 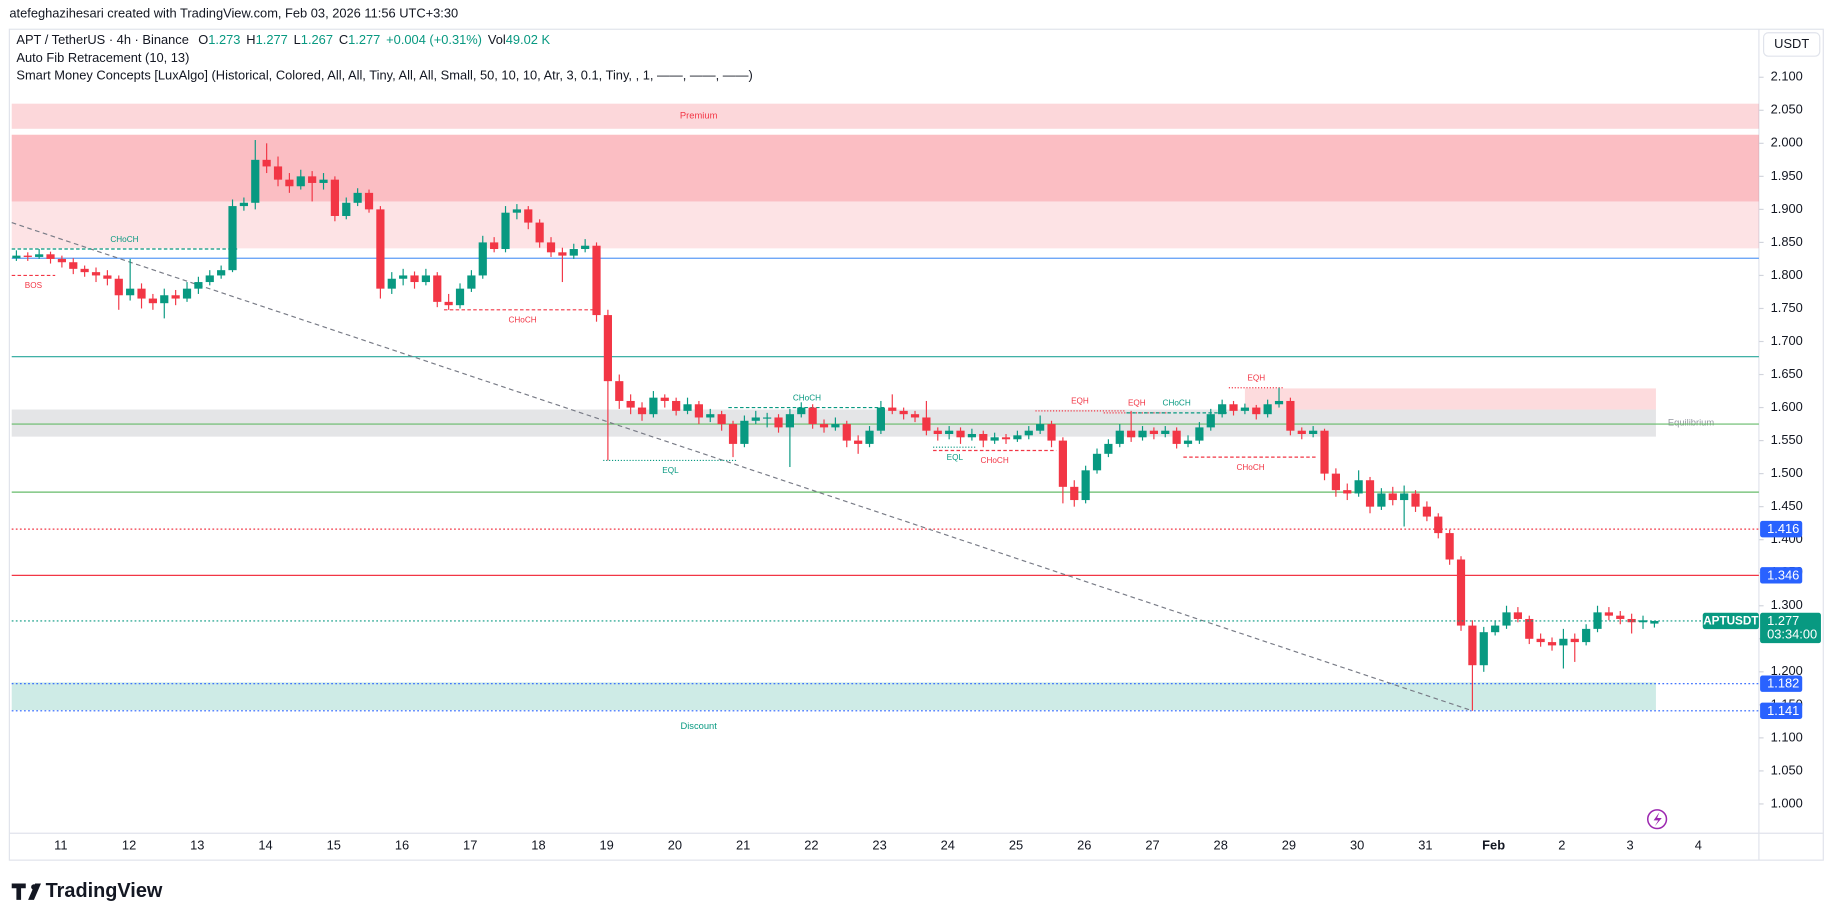 I want to click on x-tick-label: 23, so click(x=879, y=845).